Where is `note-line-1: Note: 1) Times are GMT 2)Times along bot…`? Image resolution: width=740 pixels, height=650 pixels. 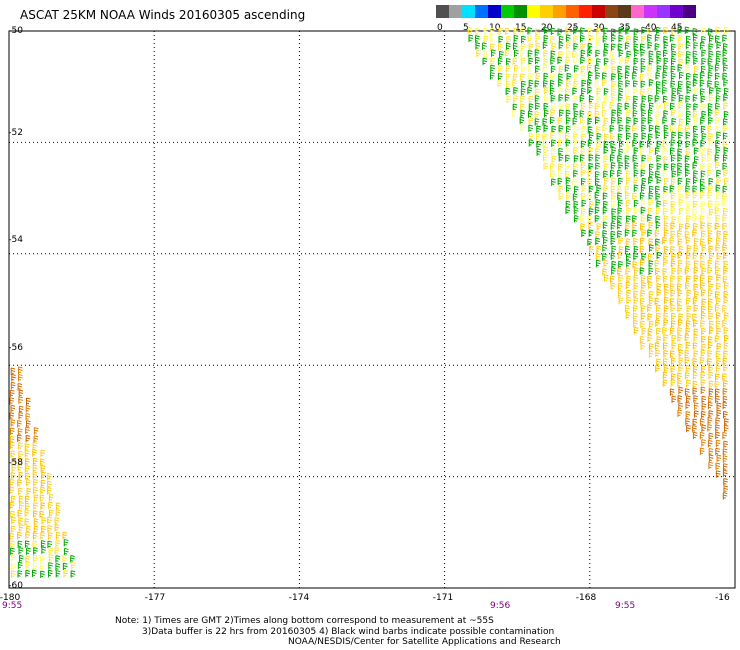
note-line-1: Note: 1) Times are GMT 2)Times along bot… is located at coordinates (304, 621).